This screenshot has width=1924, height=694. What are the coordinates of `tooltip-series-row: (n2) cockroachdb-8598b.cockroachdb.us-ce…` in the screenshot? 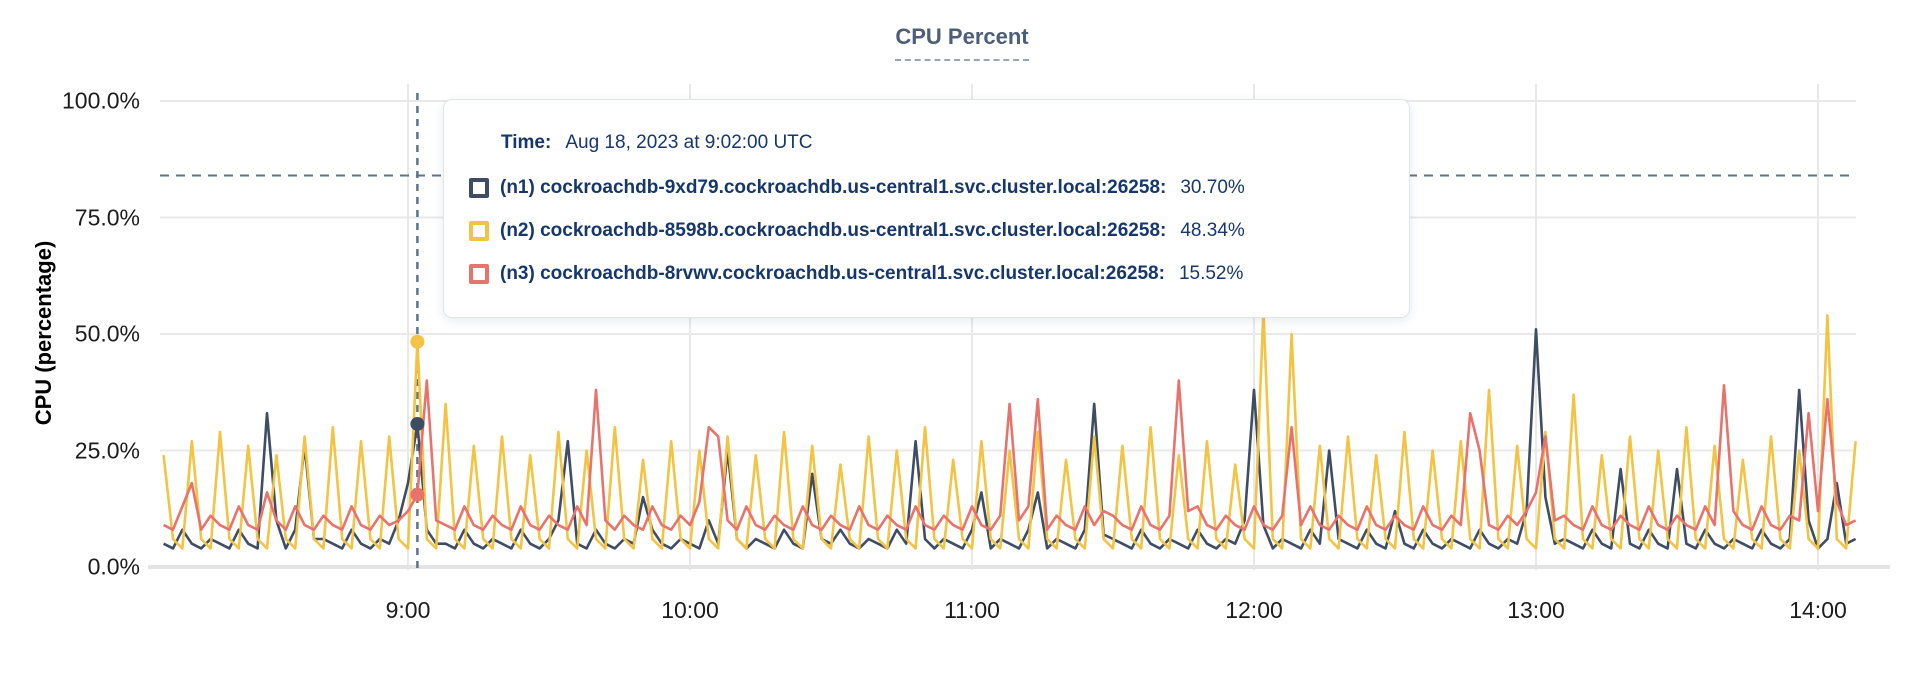 It's located at (924, 231).